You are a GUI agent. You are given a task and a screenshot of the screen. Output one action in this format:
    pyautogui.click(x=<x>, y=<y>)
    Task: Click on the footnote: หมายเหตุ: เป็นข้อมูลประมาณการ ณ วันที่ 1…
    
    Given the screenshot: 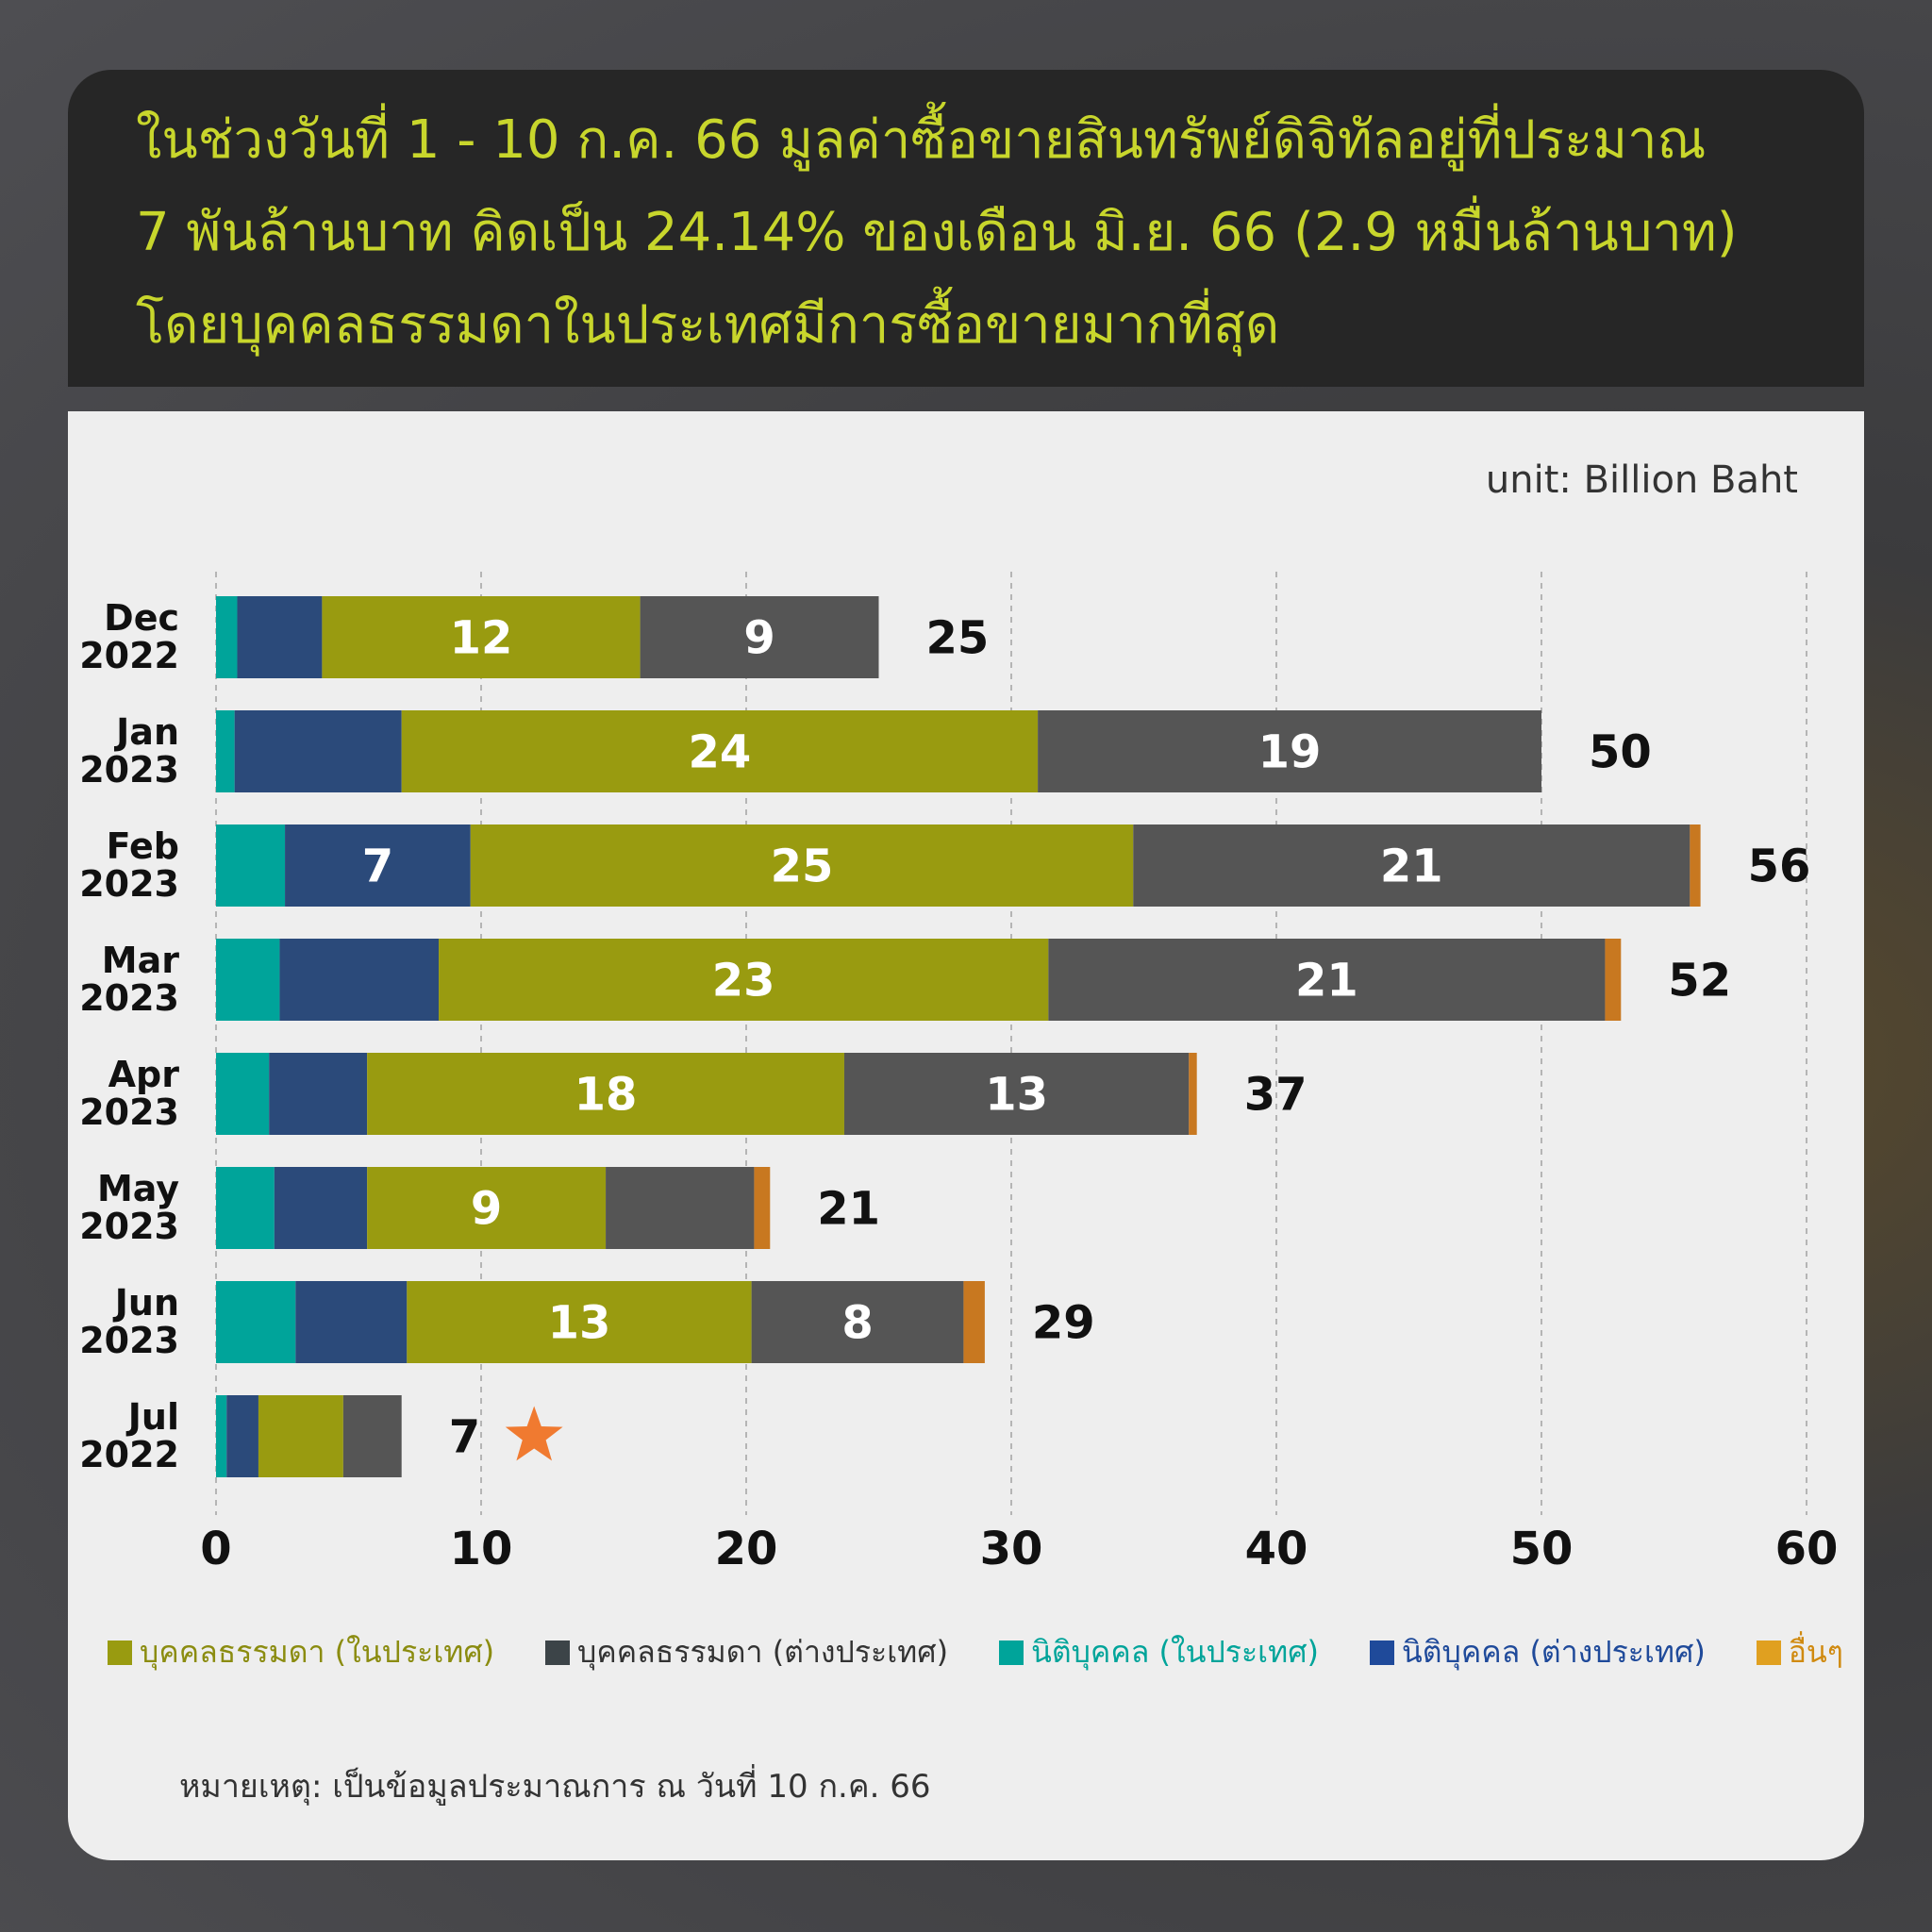 What is the action you would take?
    pyautogui.click(x=555, y=1787)
    